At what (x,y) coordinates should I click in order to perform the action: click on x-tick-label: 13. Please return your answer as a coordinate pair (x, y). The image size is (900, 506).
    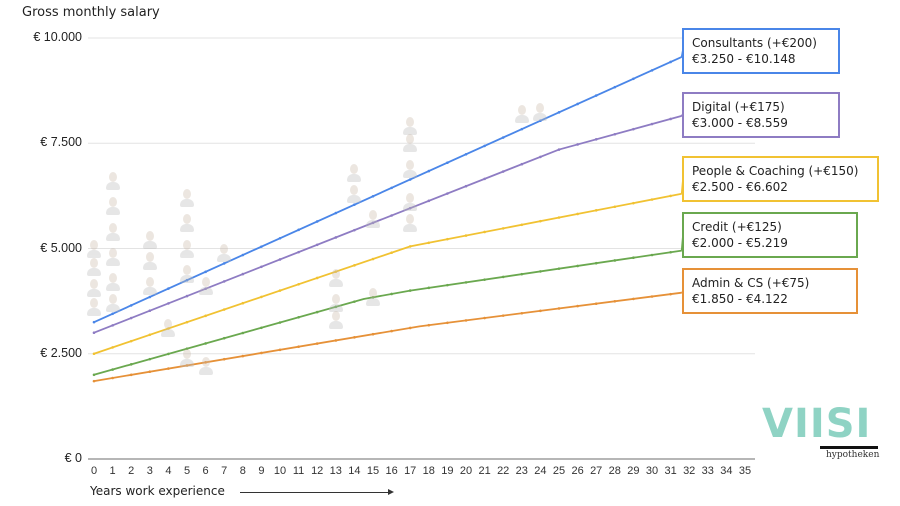
    Looking at the image, I should click on (335, 471).